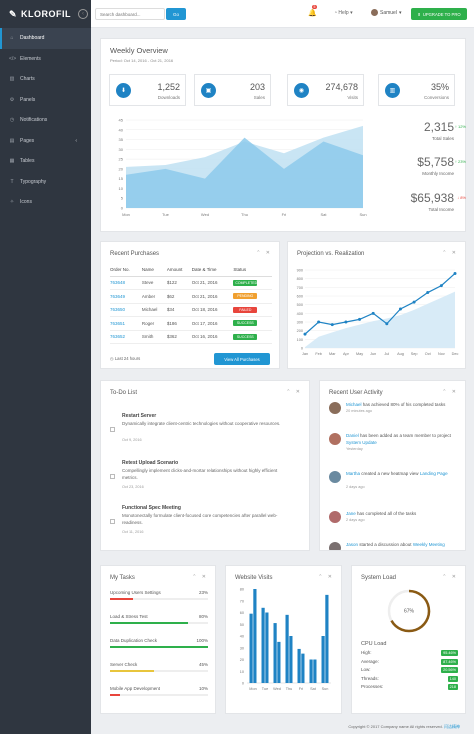 Image resolution: width=474 pixels, height=734 pixels. Describe the element at coordinates (409, 663) in the screenshot. I see `cpu-row: Average: 87.46%` at that location.